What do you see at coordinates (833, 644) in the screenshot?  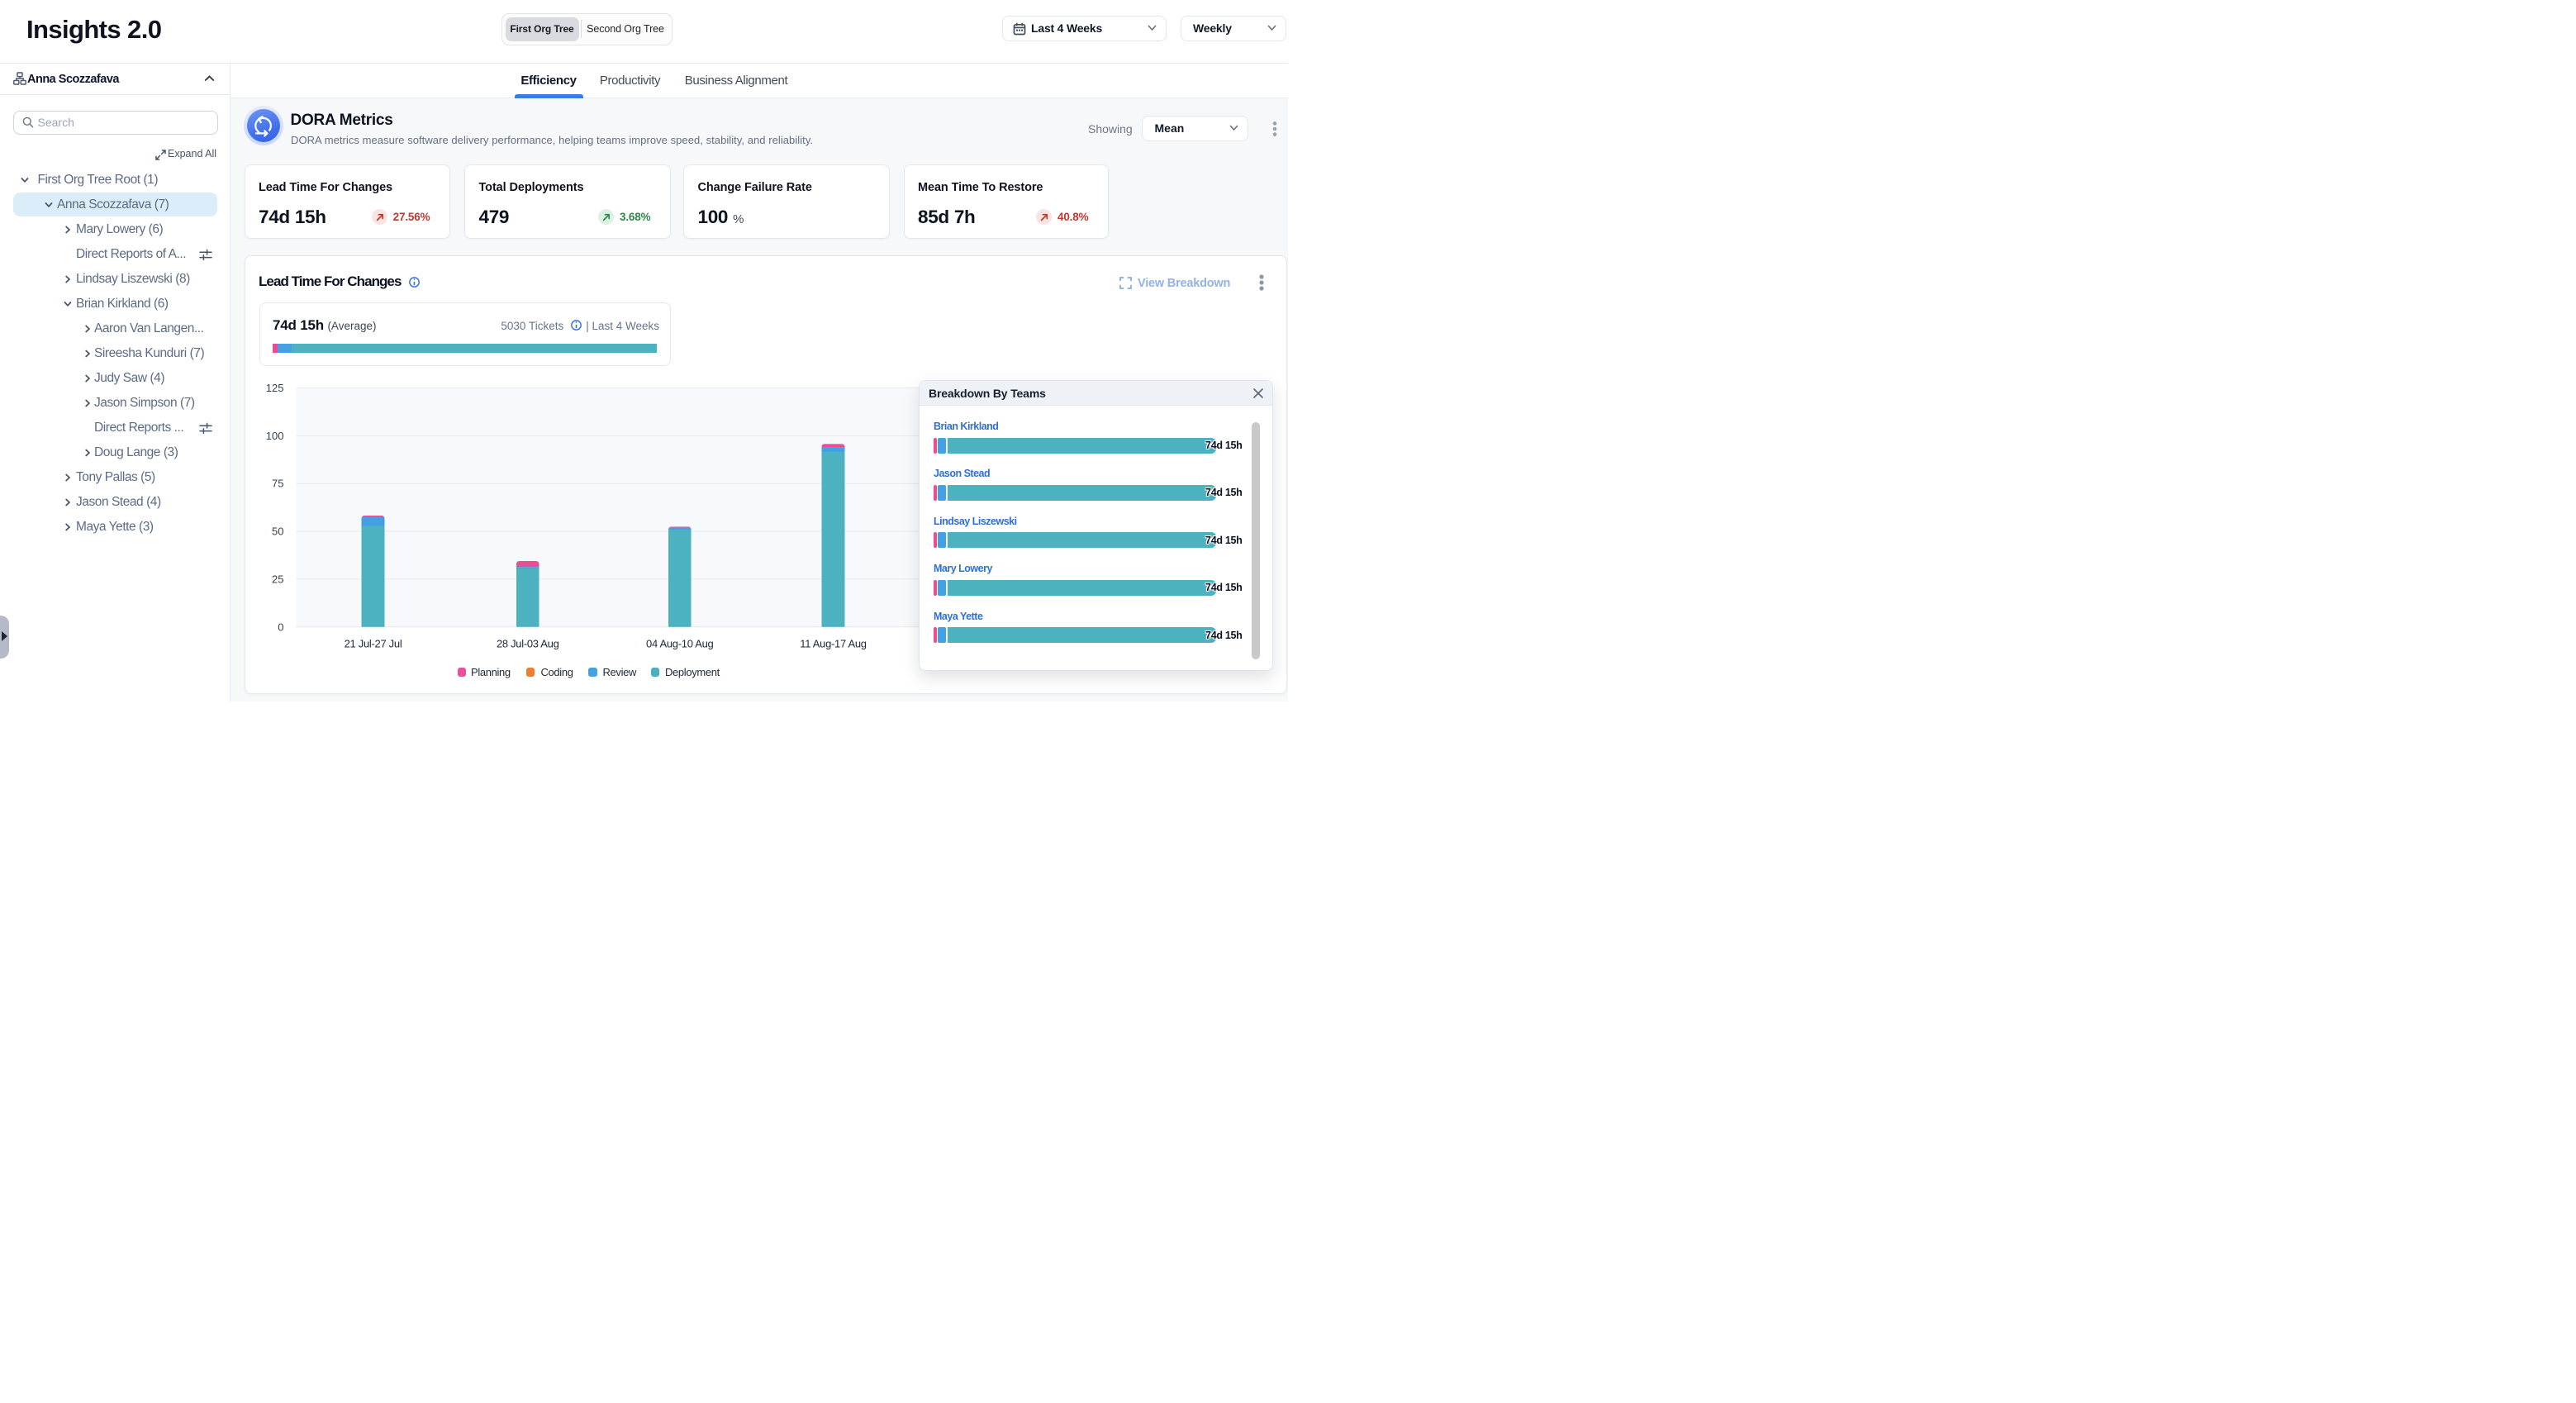 I see `svg-text: 11 Aug-17 Aug` at bounding box center [833, 644].